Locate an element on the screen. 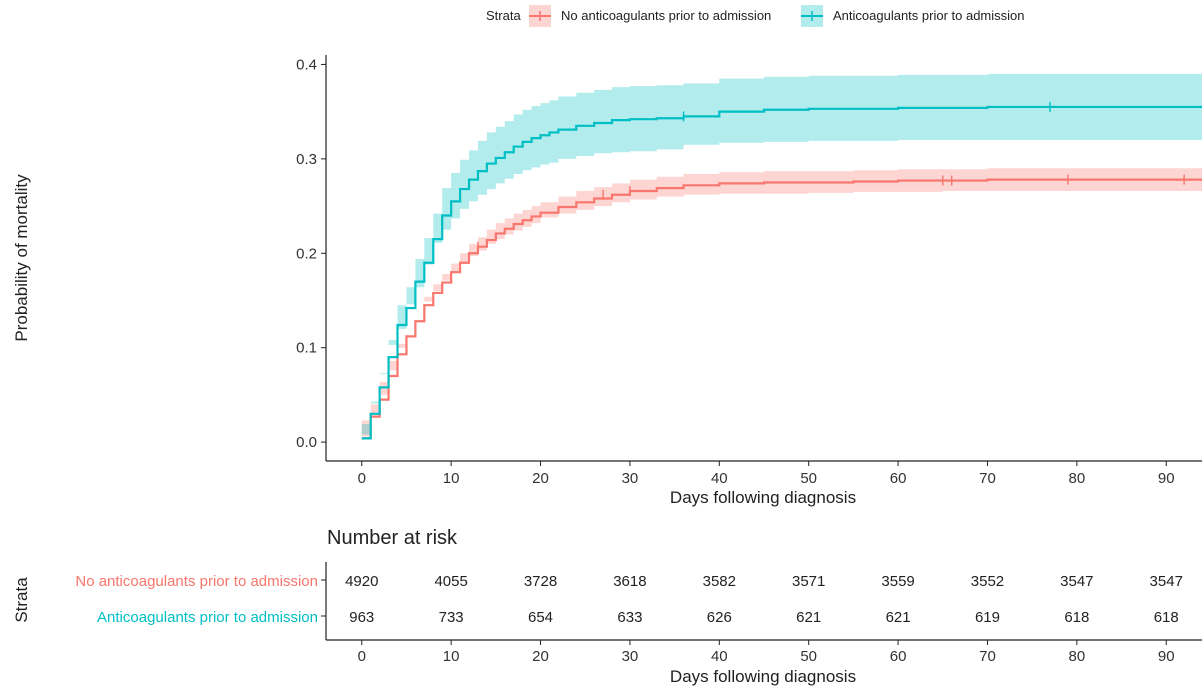 This screenshot has width=1202, height=692. risk-value-anticoagulants-prior-to-admission: 654 is located at coordinates (540, 617).